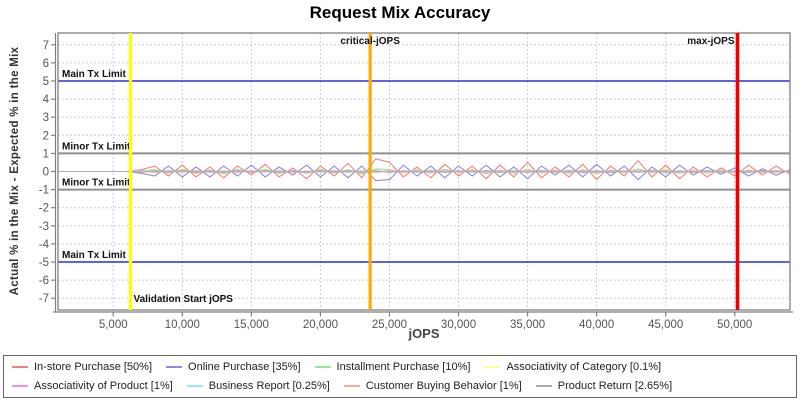  What do you see at coordinates (46, 100) in the screenshot?
I see `y-tick-label: 4` at bounding box center [46, 100].